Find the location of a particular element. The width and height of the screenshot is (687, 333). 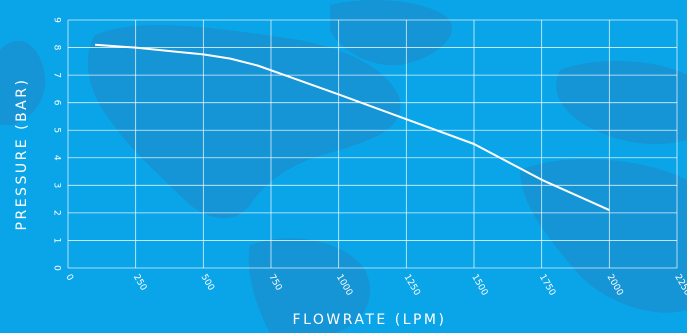

greenland-shape is located at coordinates (391, 33).